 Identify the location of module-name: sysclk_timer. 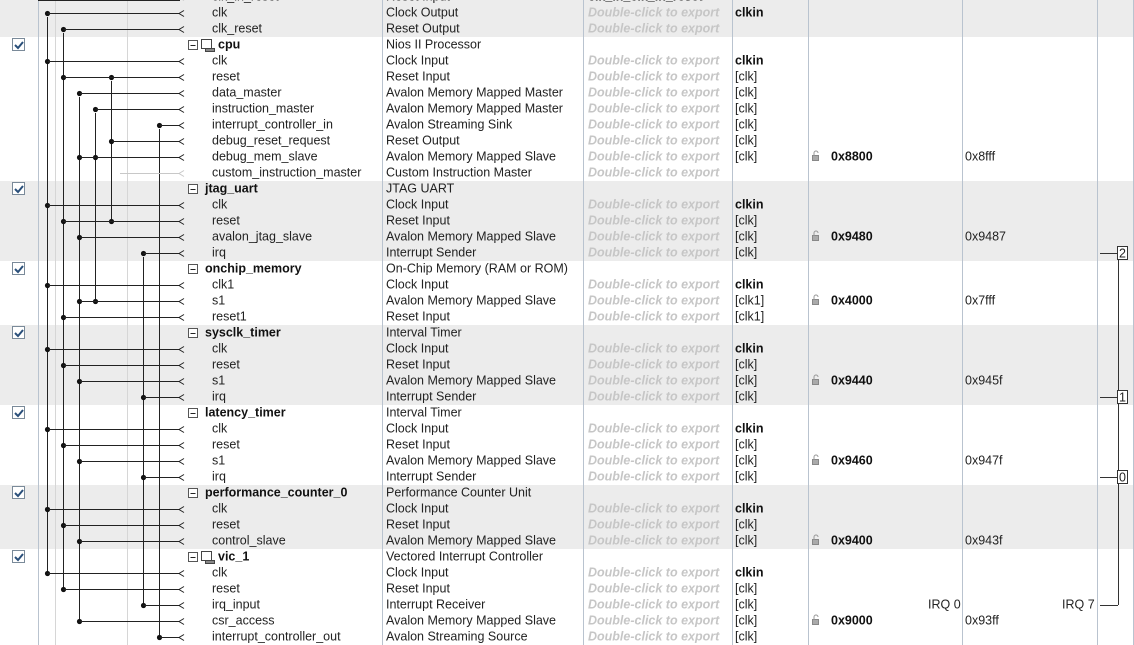
(243, 332).